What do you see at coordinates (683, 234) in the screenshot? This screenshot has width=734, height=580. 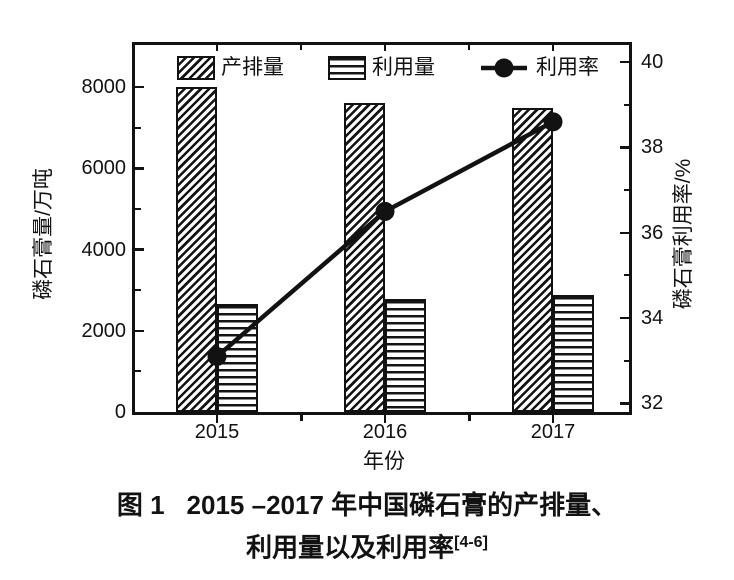 I see `y-axis-title-right: 磷石膏利用率/%` at bounding box center [683, 234].